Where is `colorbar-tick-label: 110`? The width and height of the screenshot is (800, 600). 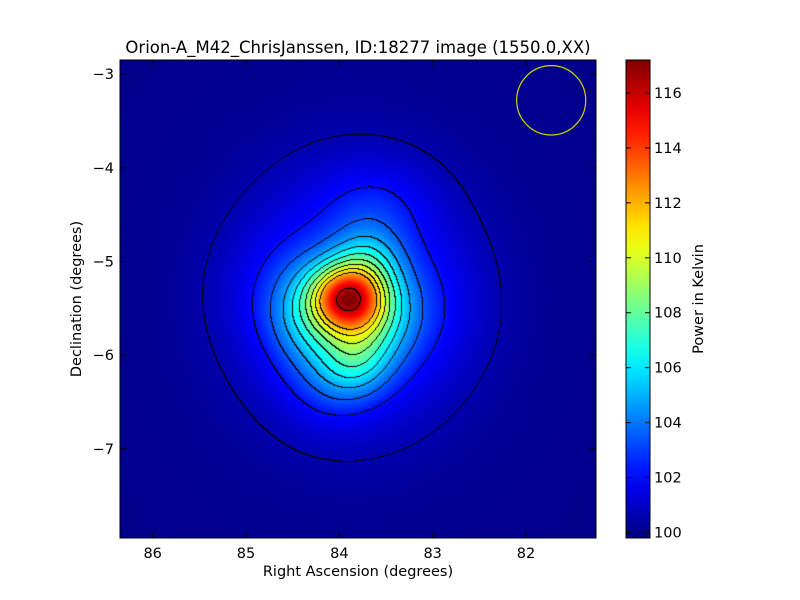 colorbar-tick-label: 110 is located at coordinates (668, 259).